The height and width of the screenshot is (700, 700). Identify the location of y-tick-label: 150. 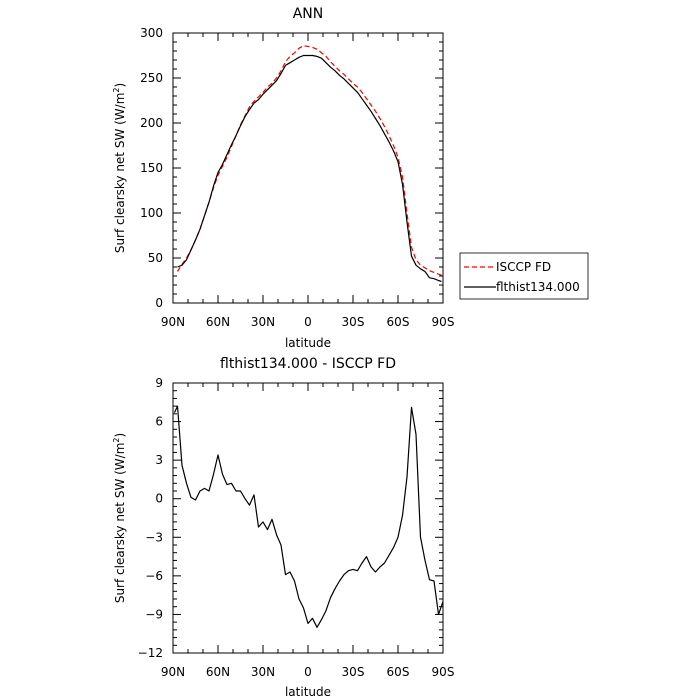
(151, 168).